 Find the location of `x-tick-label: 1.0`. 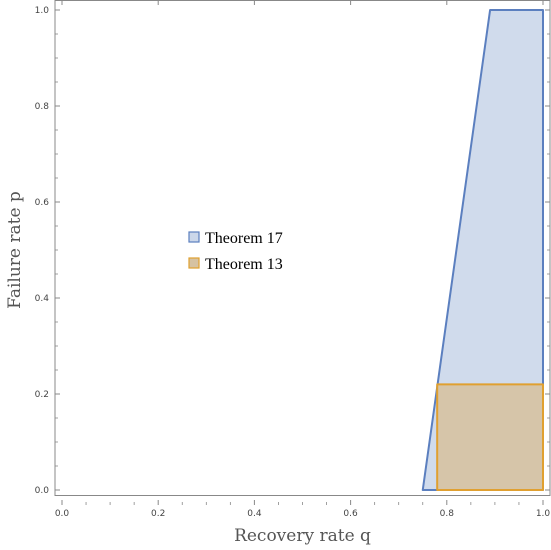

x-tick-label: 1.0 is located at coordinates (543, 514).